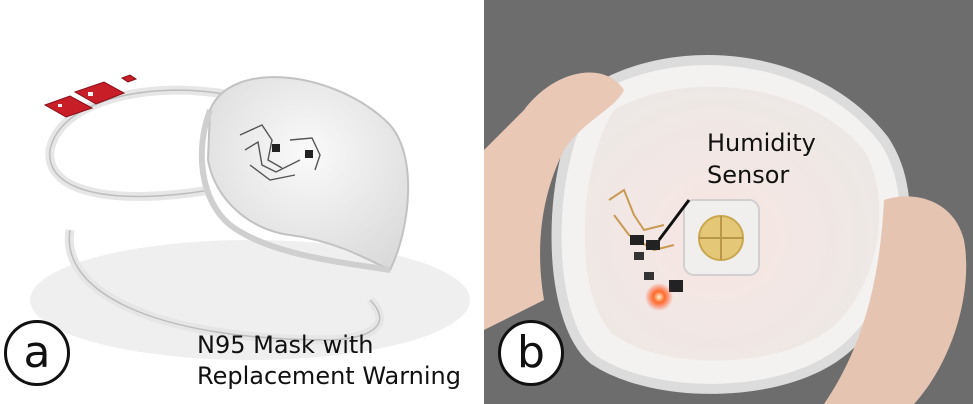 This screenshot has height=404, width=973. I want to click on pcb-board-large, so click(99, 93).